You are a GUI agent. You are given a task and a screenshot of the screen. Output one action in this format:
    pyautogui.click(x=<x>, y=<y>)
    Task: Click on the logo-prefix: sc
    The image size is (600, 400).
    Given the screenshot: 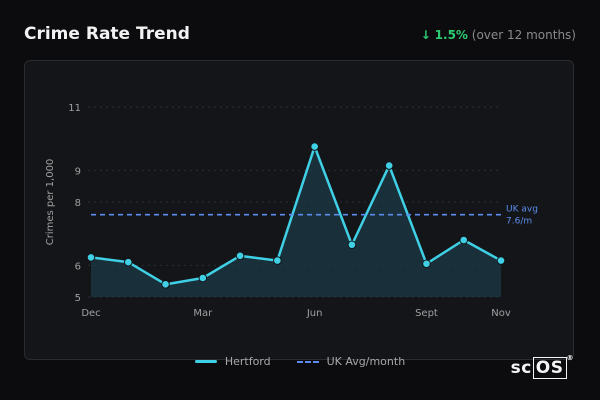 What is the action you would take?
    pyautogui.click(x=521, y=368)
    